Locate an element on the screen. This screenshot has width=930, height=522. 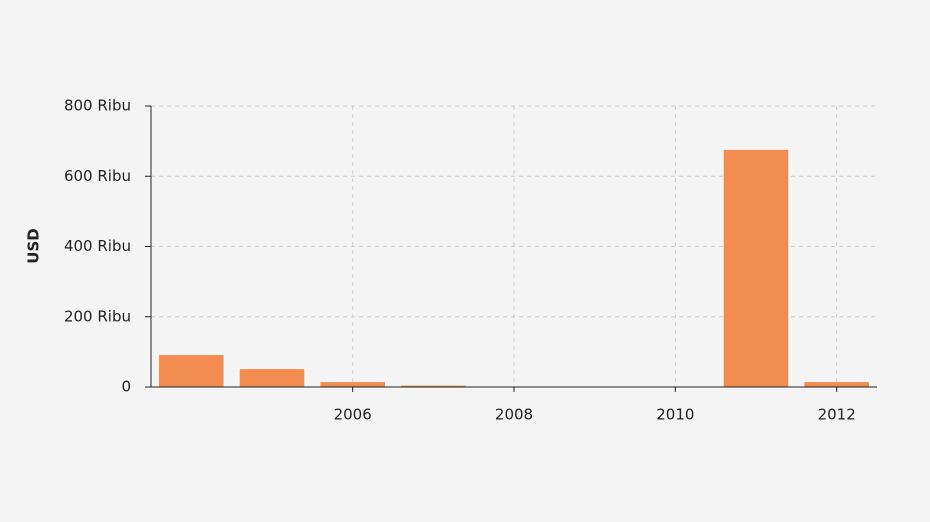
y-tick-label: 0 is located at coordinates (126, 387).